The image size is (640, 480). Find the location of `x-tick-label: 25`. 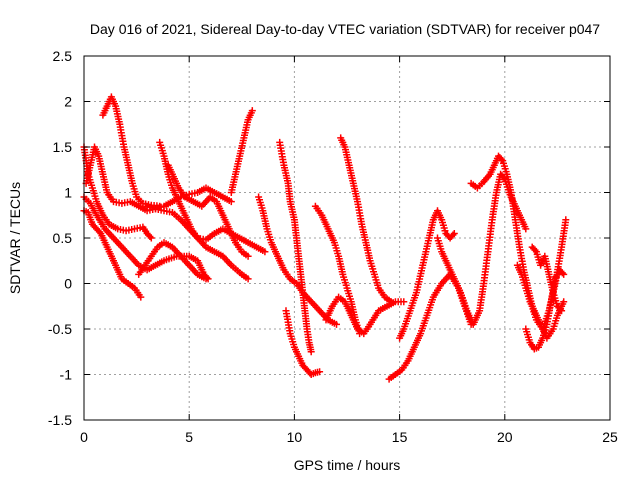

x-tick-label: 25 is located at coordinates (610, 437).